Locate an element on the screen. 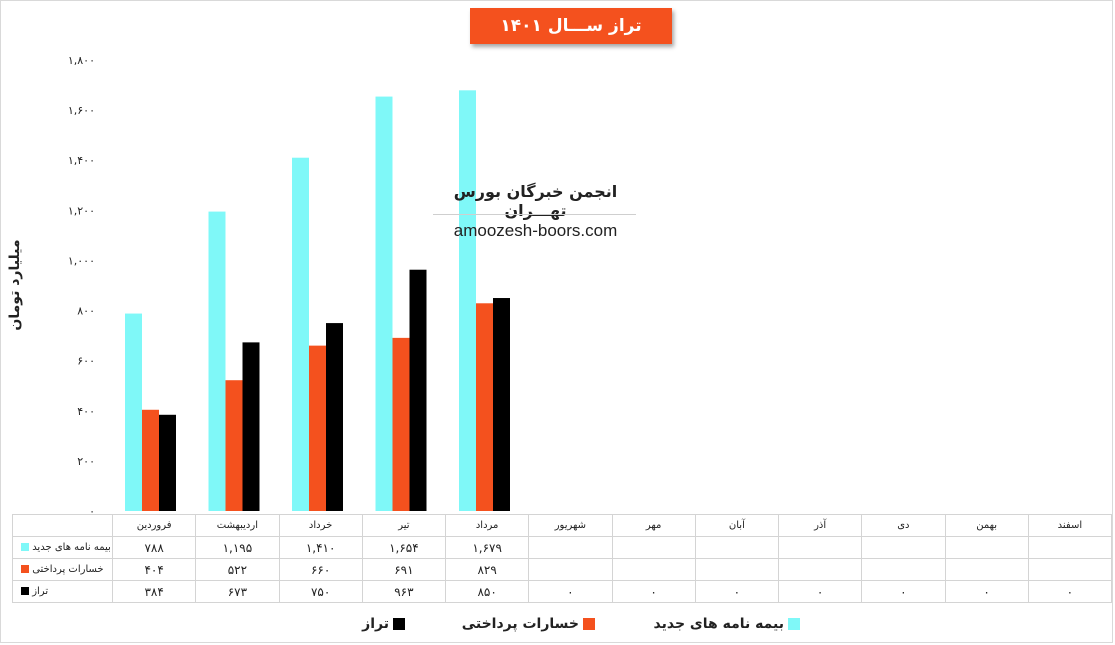 The image size is (1115, 645). legend-swatch-claims is located at coordinates (589, 624).